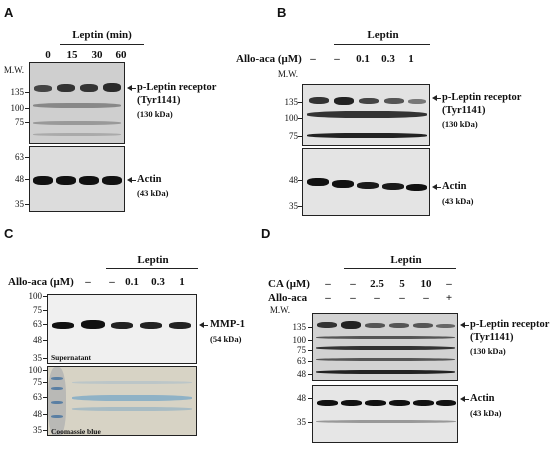 This screenshot has height=455, width=550. Describe the element at coordinates (102, 44) in the screenshot. I see `panel-a-treatment-underline` at that location.